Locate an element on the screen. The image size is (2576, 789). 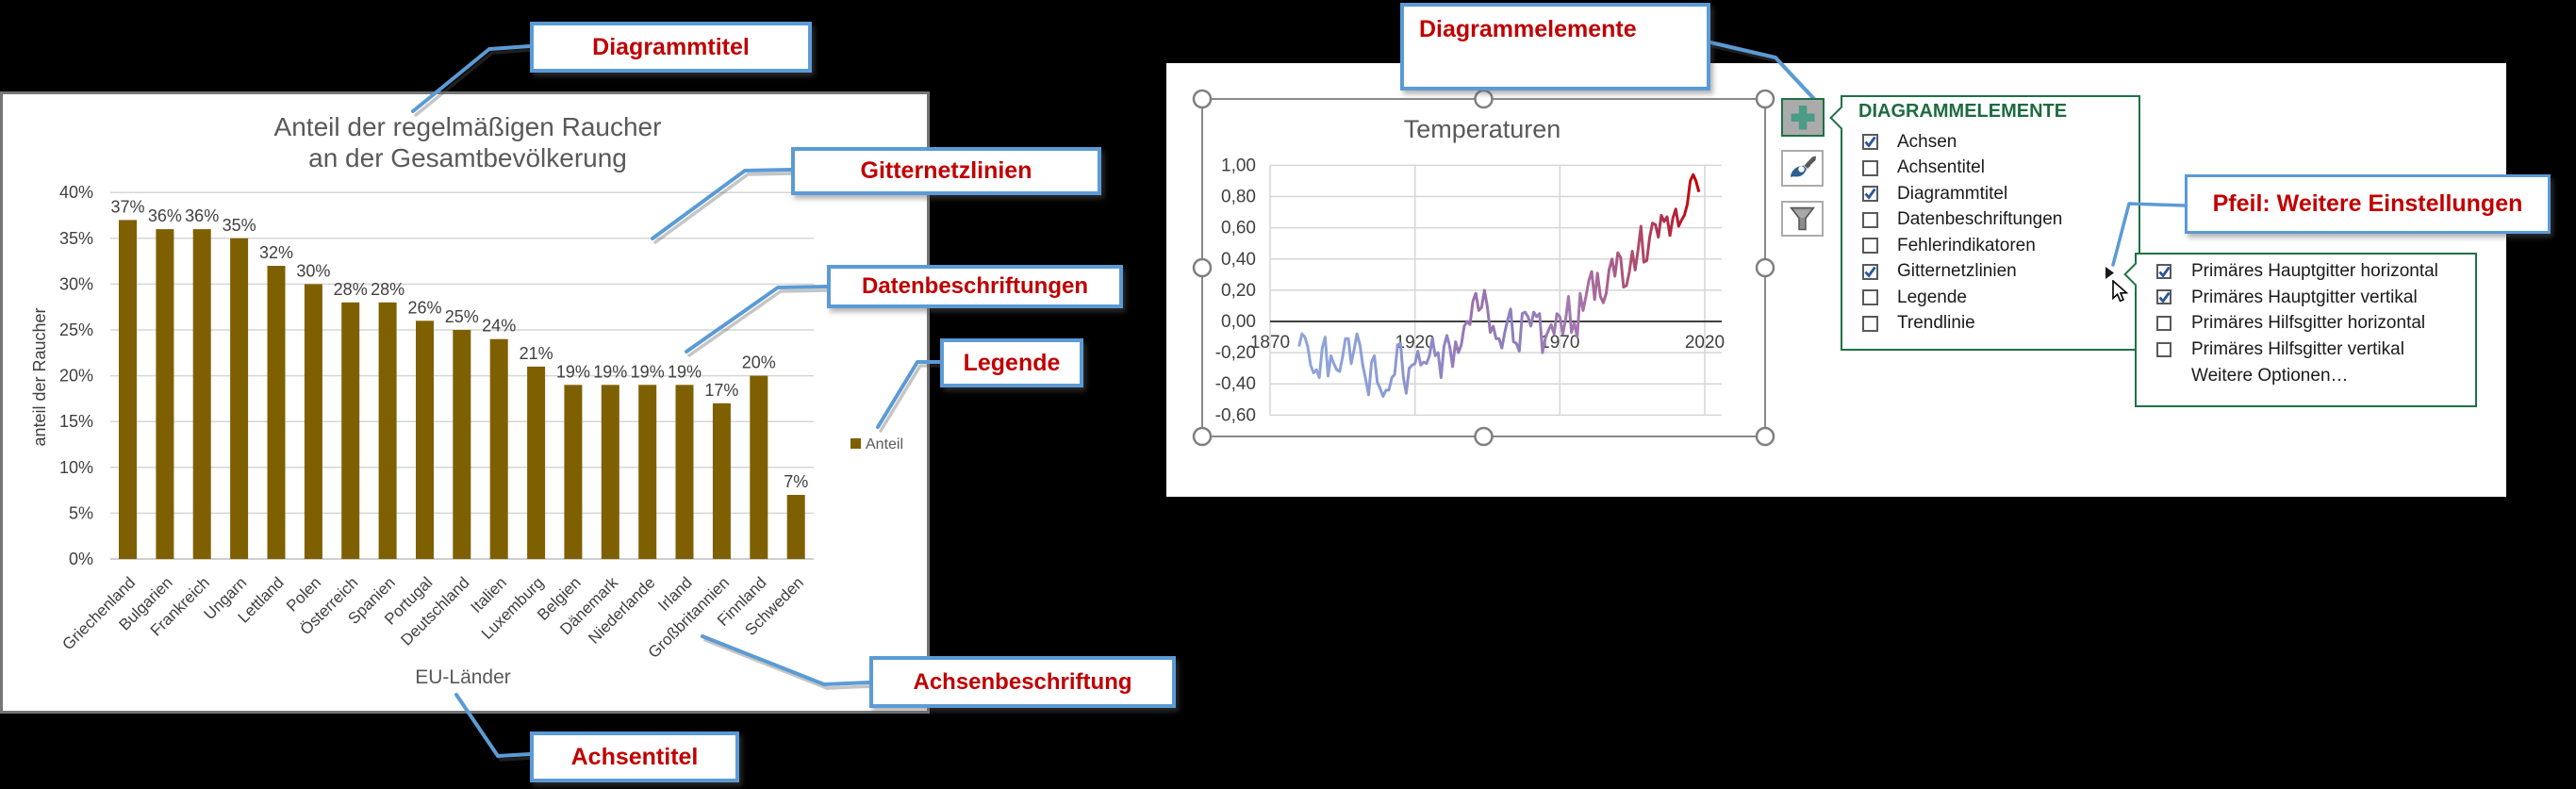
svg-text: -0,60 is located at coordinates (1235, 415).